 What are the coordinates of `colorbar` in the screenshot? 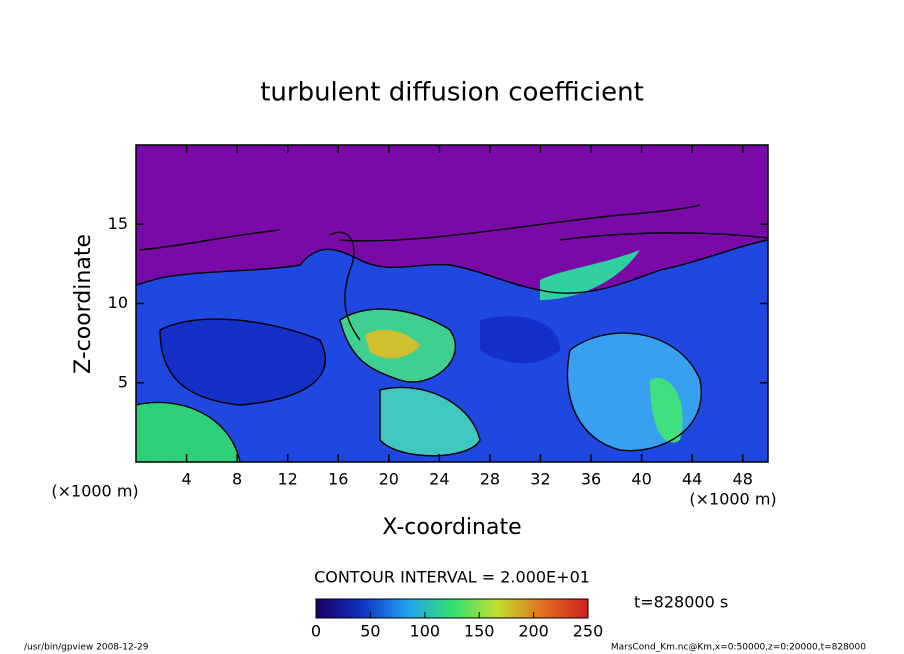 It's located at (452, 608).